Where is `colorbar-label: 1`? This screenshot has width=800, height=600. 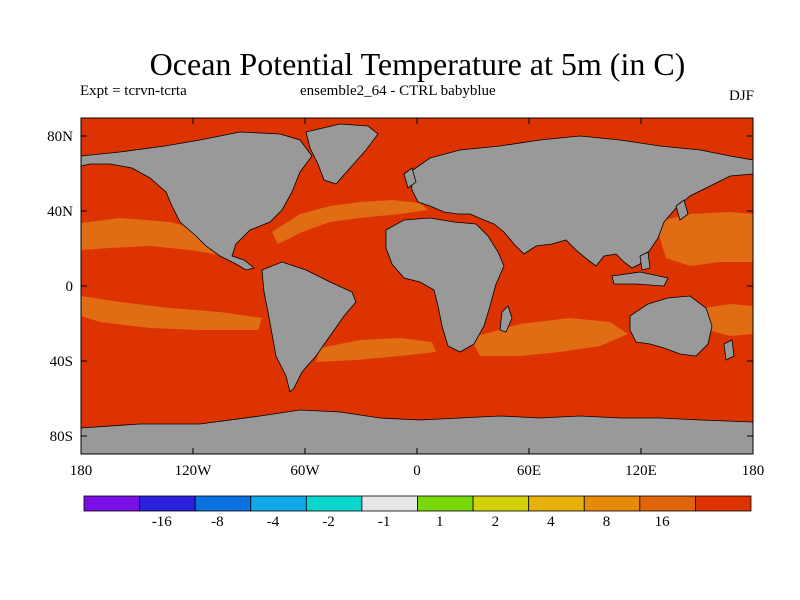 colorbar-label: 1 is located at coordinates (440, 522).